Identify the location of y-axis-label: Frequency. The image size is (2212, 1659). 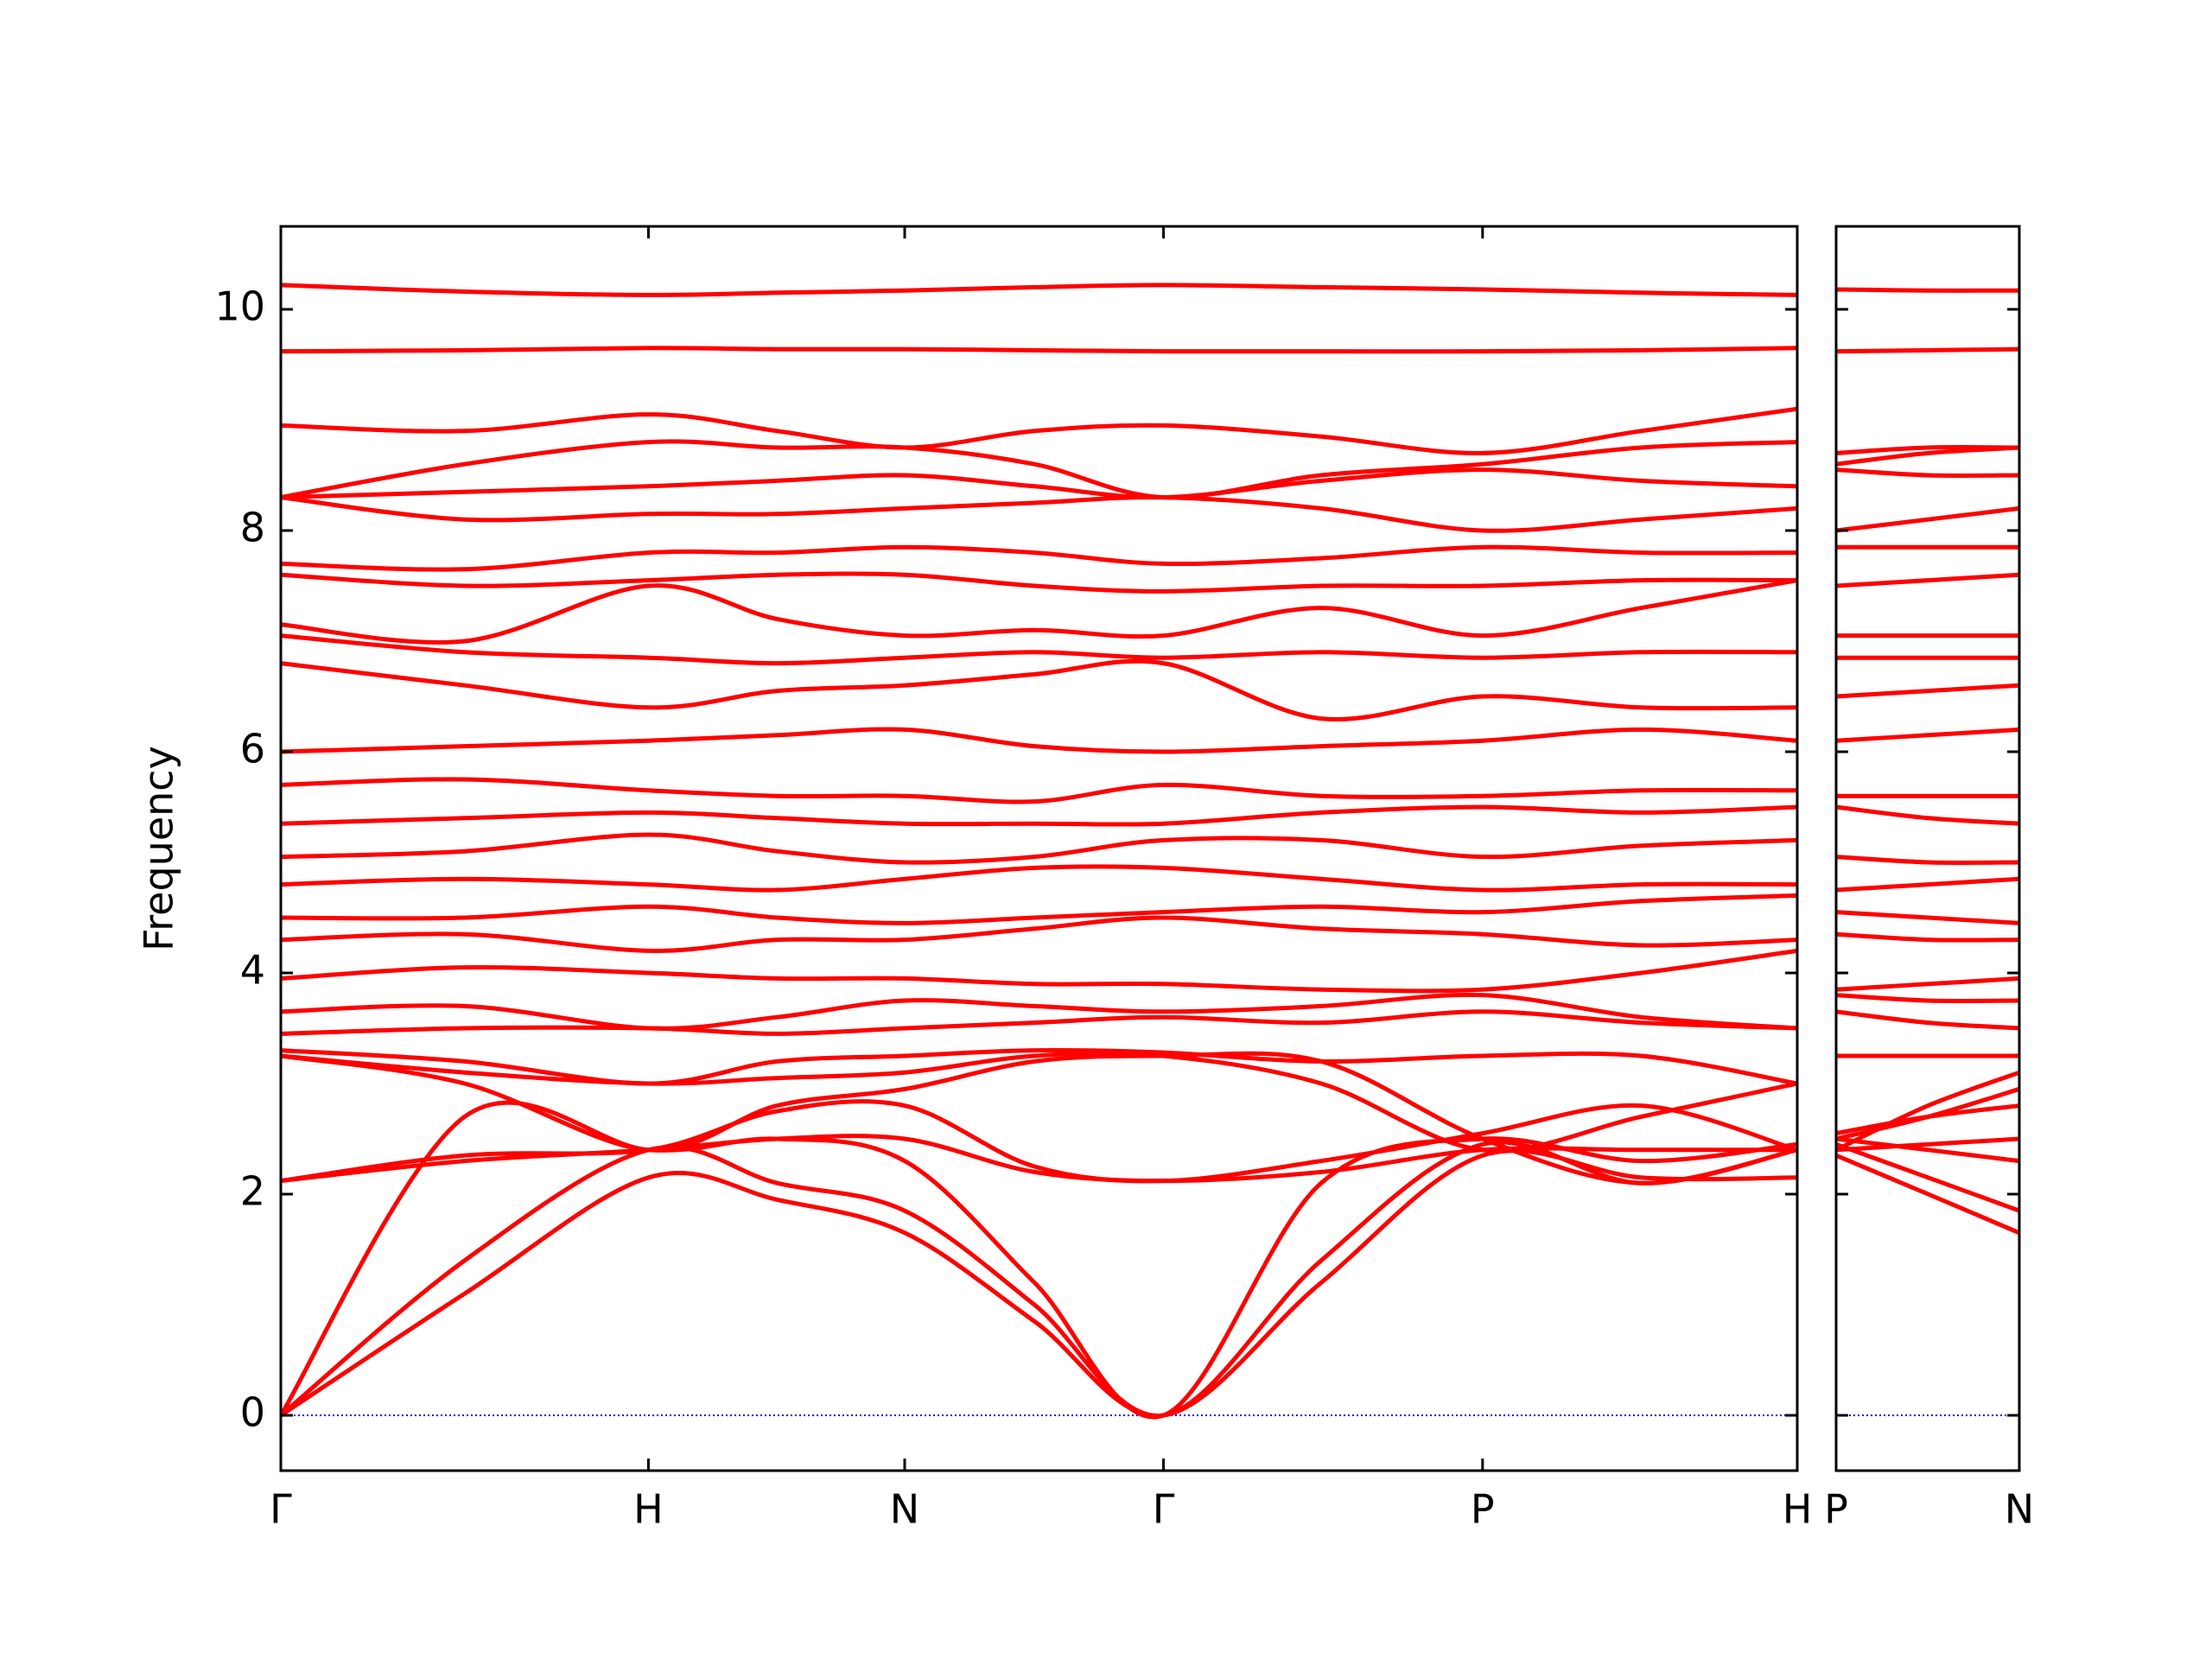
(159, 848).